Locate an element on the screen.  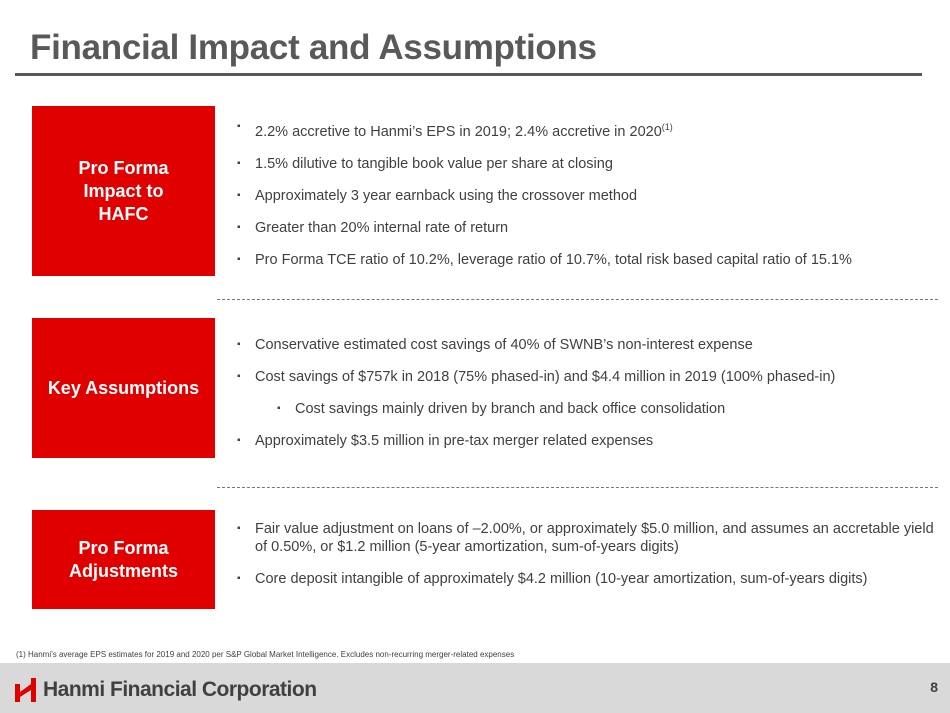
footnote-ref: (1) is located at coordinates (667, 127).